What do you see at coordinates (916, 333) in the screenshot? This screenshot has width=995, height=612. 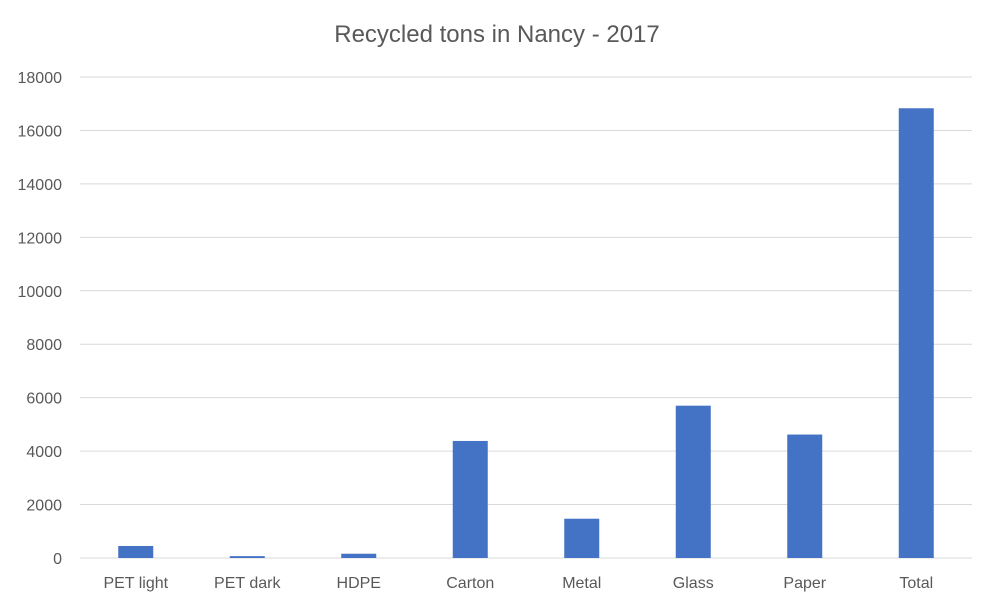 I see `bar-total` at bounding box center [916, 333].